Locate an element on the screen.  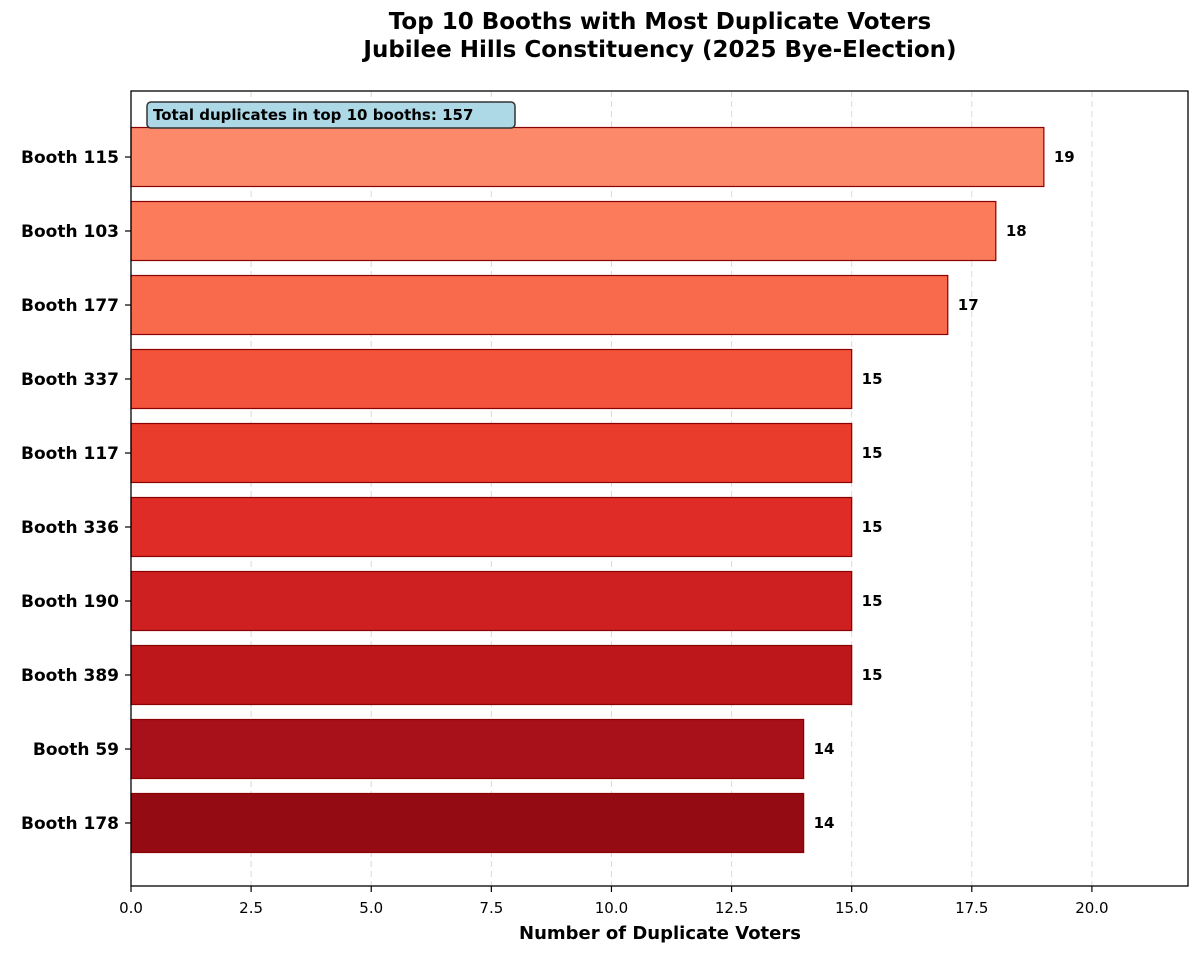
category-label: Booth 337 is located at coordinates (70, 380).